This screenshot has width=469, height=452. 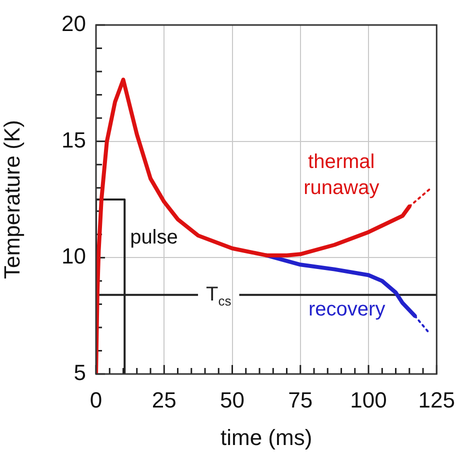 I want to click on x-tick-label: 125, so click(x=437, y=399).